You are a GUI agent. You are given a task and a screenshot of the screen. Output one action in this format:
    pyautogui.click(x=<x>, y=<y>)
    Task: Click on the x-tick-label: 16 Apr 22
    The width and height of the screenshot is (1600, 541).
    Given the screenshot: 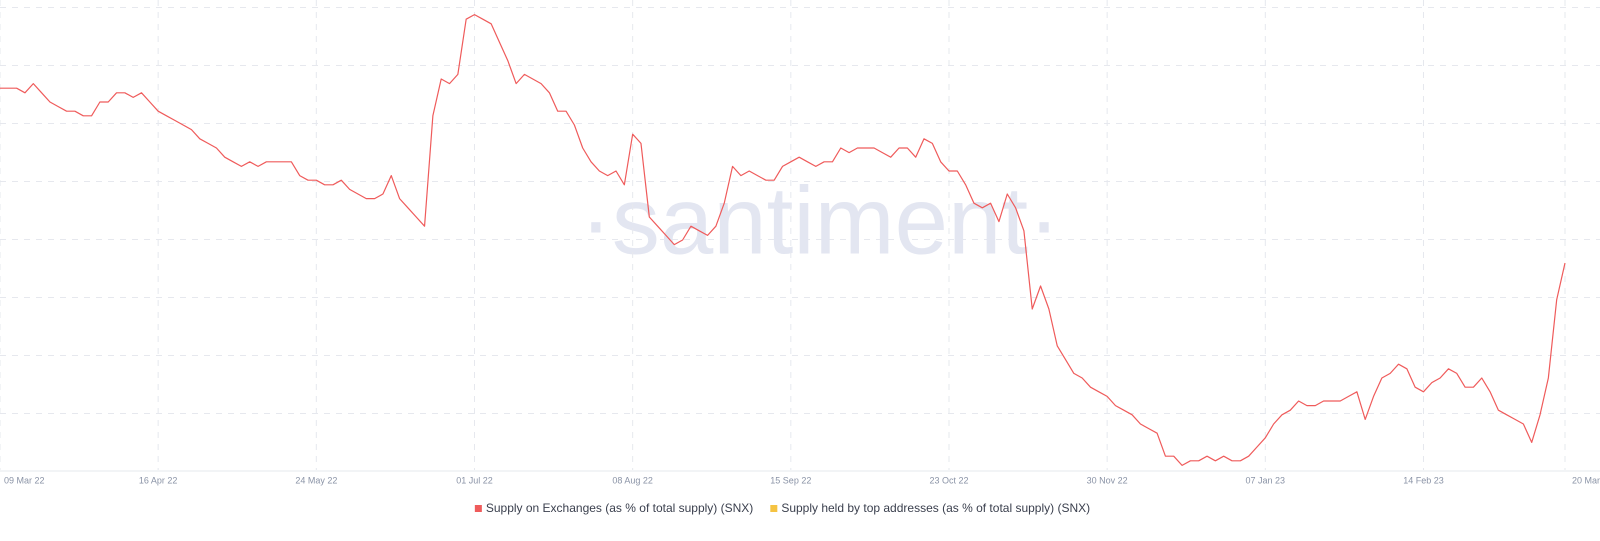 What is the action you would take?
    pyautogui.click(x=158, y=480)
    